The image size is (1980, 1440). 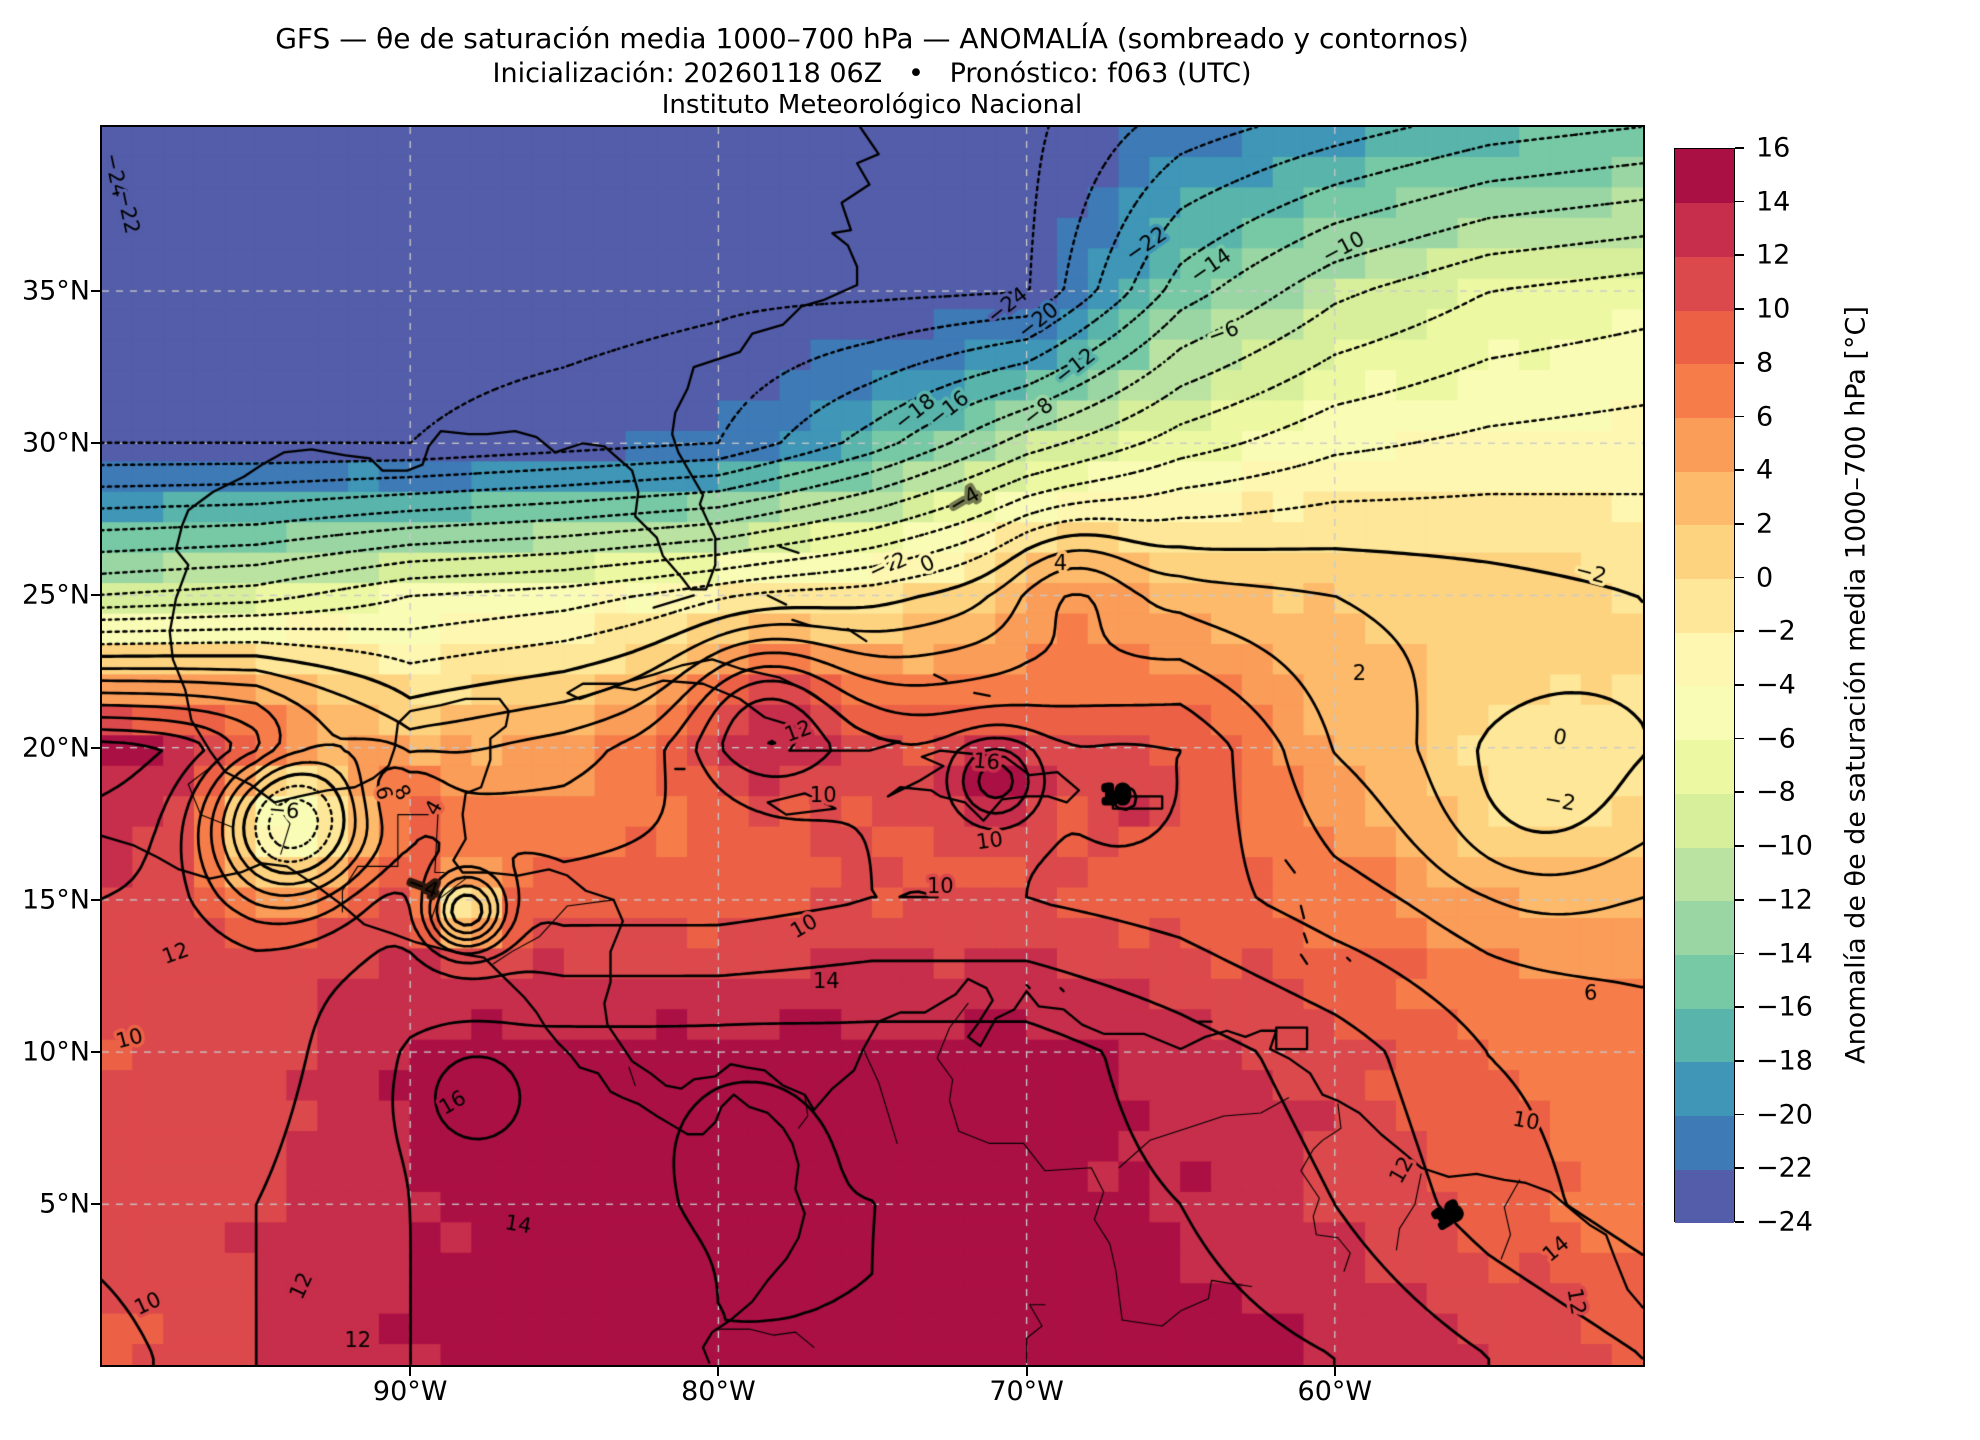 What do you see at coordinates (1765, 363) in the screenshot?
I see `colorbar-tick-label: 8` at bounding box center [1765, 363].